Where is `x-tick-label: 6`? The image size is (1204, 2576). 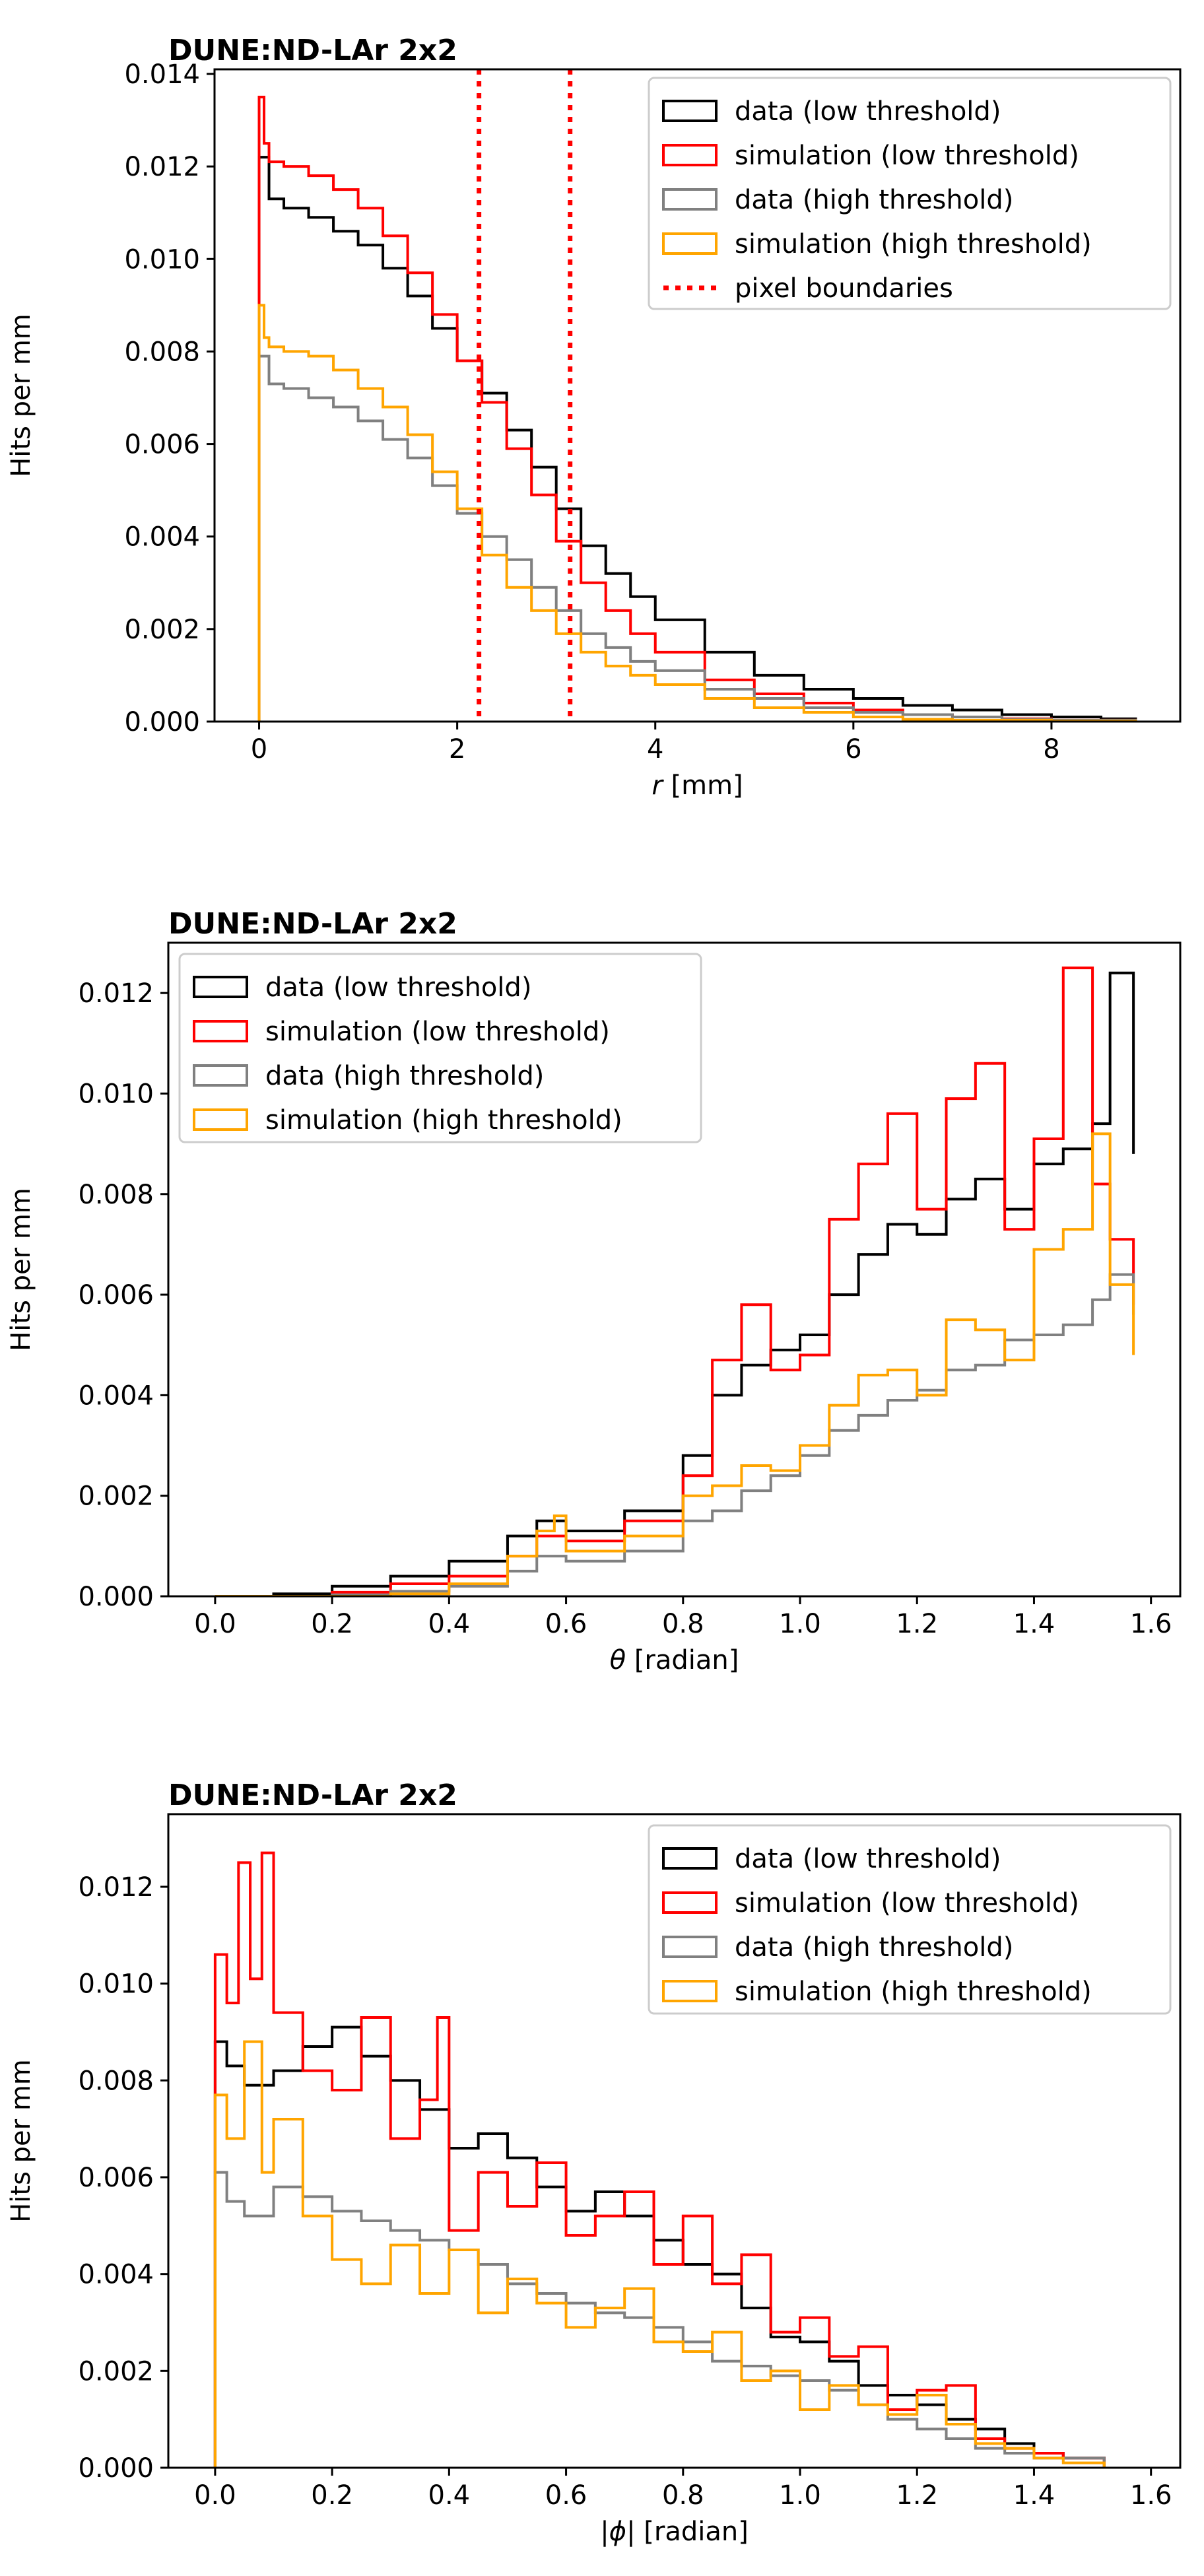
x-tick-label: 6 is located at coordinates (853, 749).